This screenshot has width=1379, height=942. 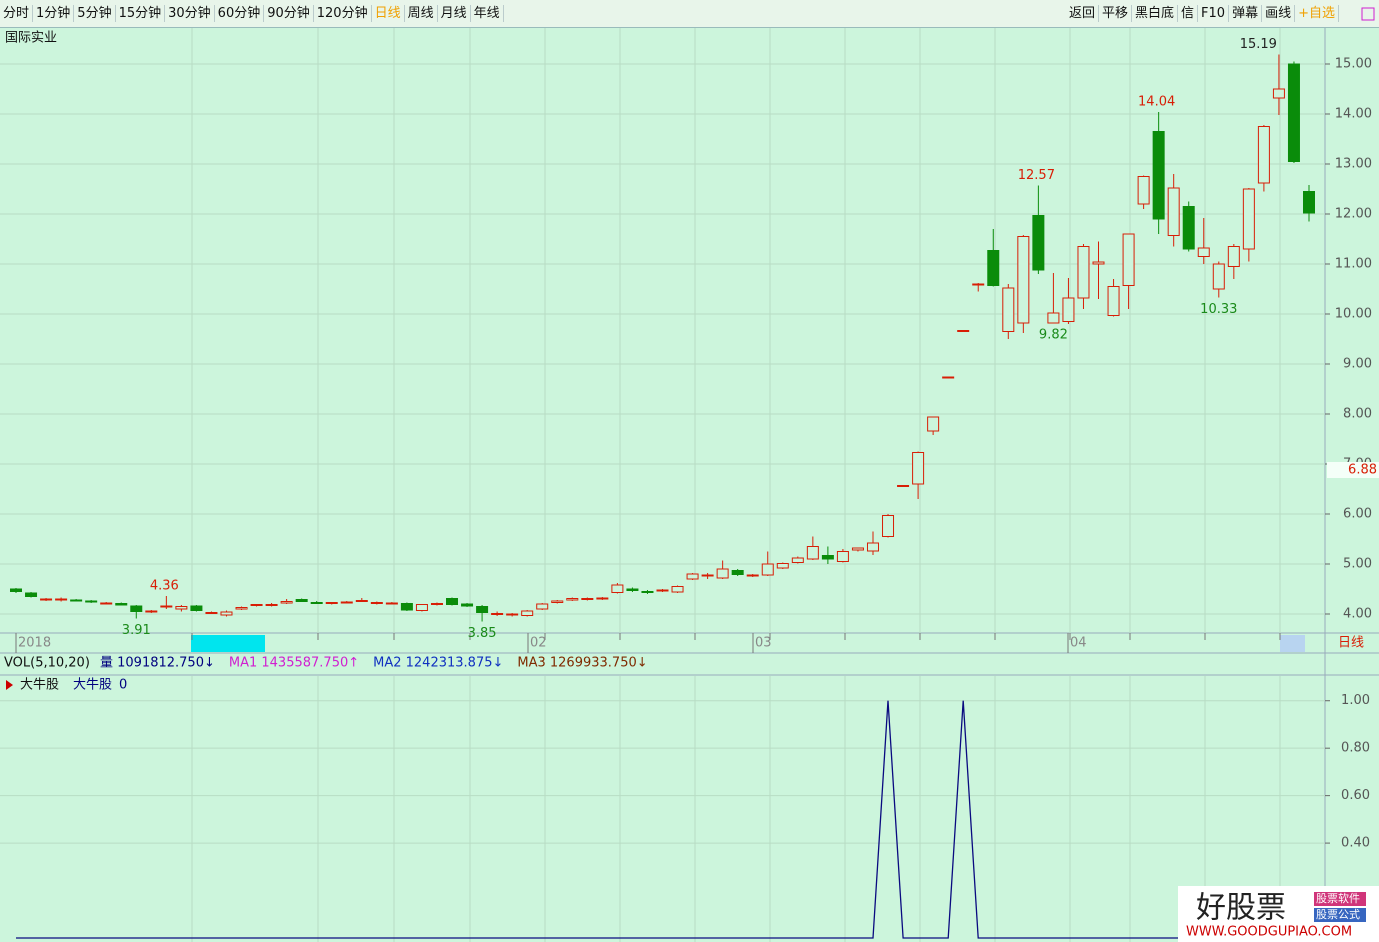 What do you see at coordinates (92, 685) in the screenshot?
I see `indicator-name: 大牛股` at bounding box center [92, 685].